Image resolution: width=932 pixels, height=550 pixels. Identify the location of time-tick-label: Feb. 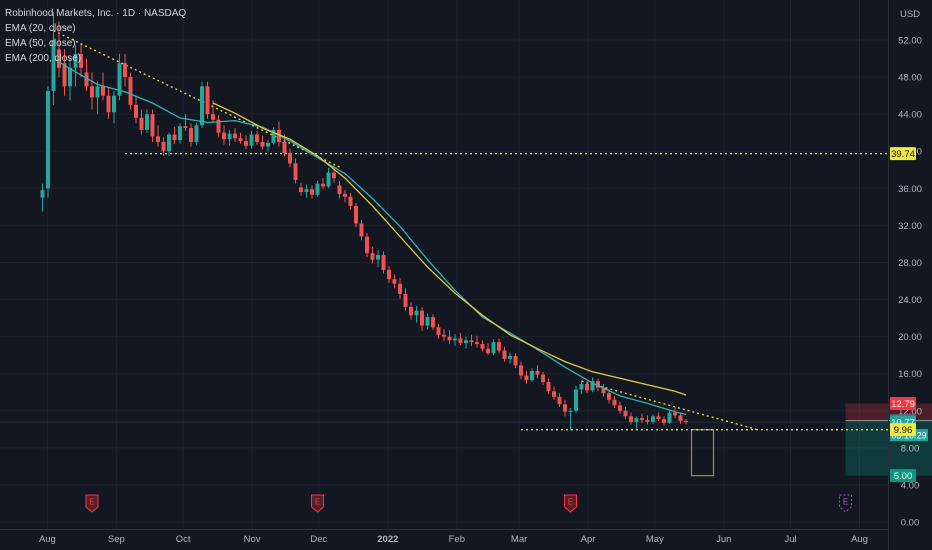
(457, 539).